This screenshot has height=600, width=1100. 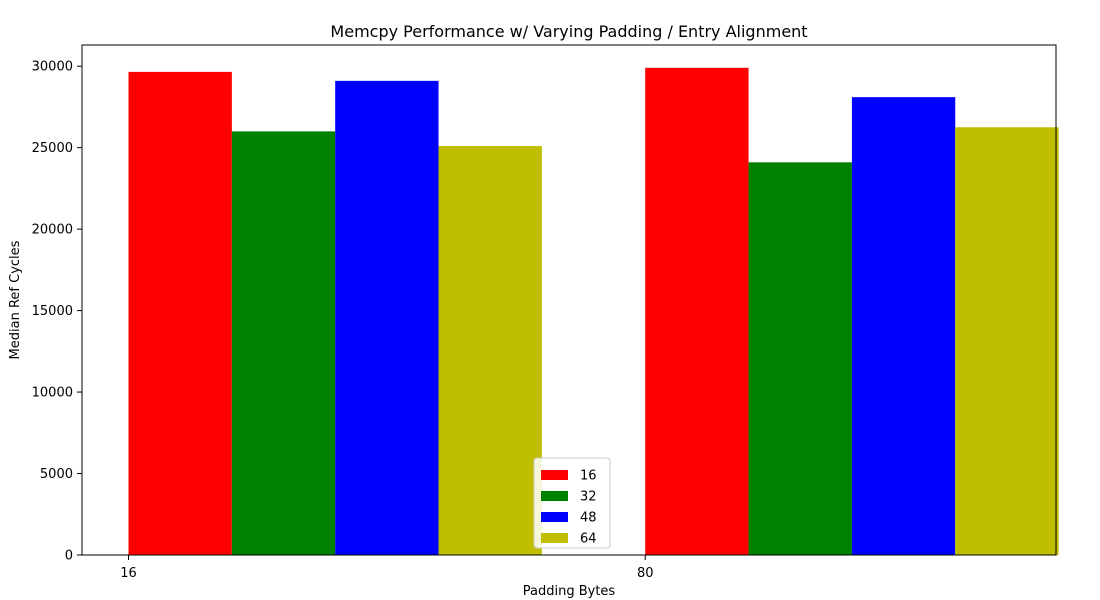 What do you see at coordinates (56, 474) in the screenshot?
I see `y-tick-label-5000: 5000` at bounding box center [56, 474].